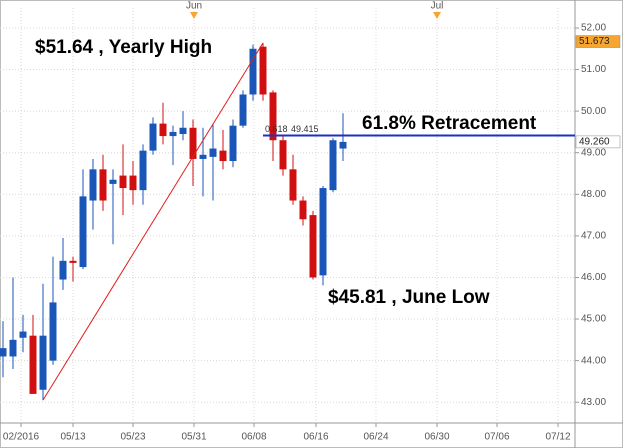  Describe the element at coordinates (315, 437) in the screenshot. I see `x-tick-label: 06/16` at that location.